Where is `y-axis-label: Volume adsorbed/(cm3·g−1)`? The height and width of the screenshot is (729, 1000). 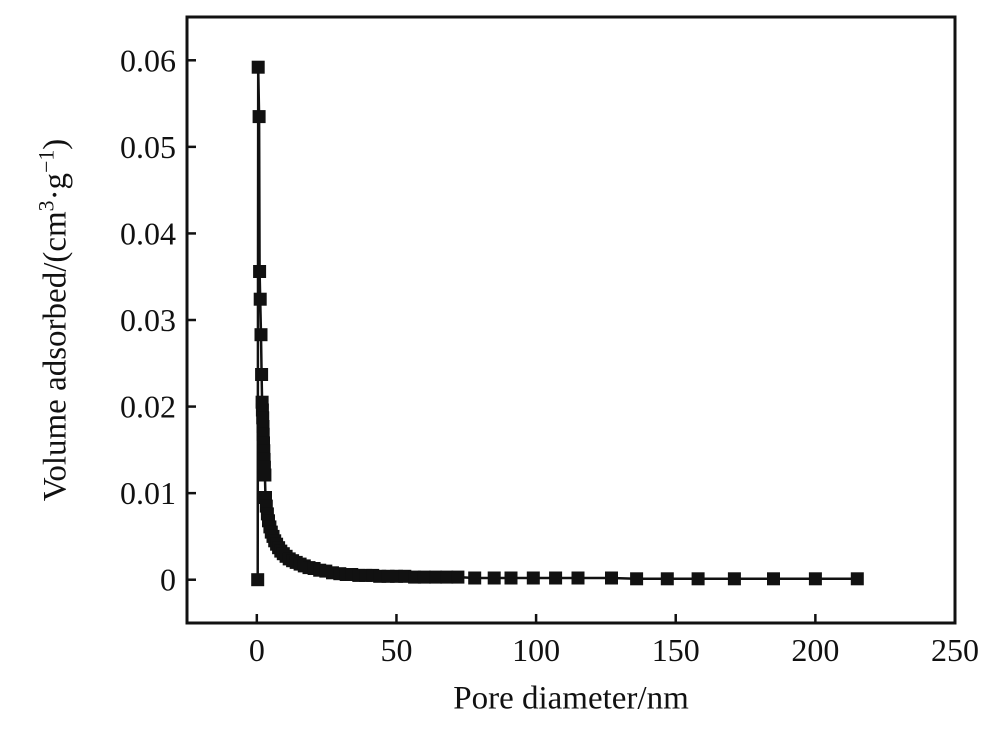
y-axis-label: Volume adsorbed/(cm3·g−1) is located at coordinates (54, 320).